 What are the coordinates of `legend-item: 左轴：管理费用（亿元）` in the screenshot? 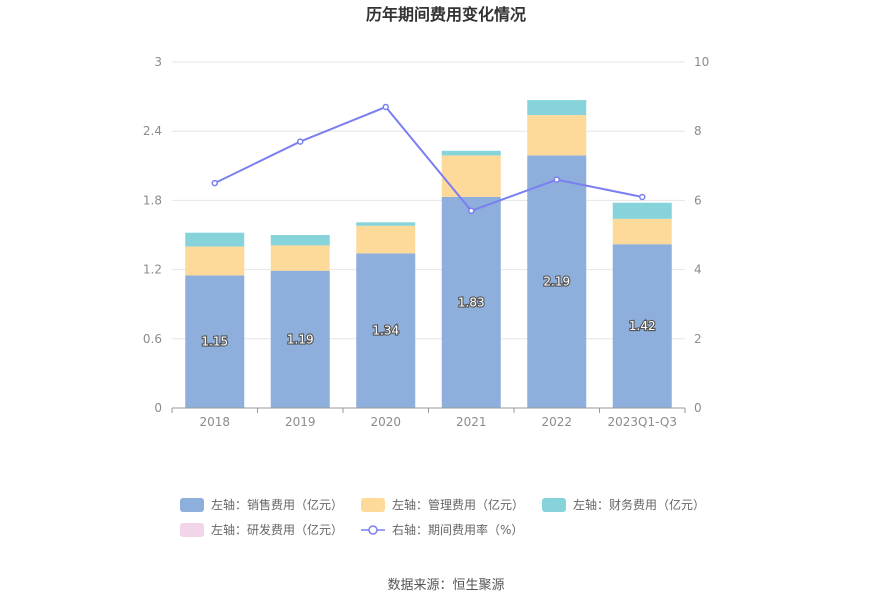 It's located at (442, 504).